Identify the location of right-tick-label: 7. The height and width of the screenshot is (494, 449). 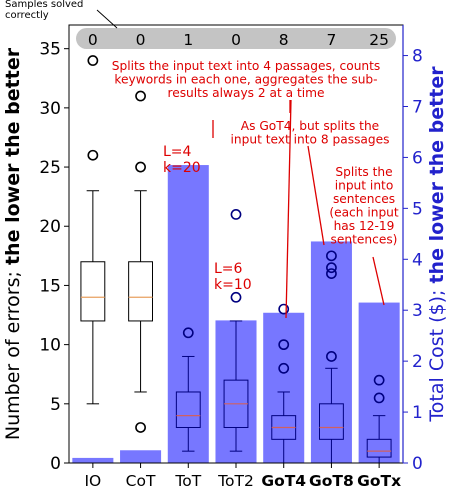
(417, 107).